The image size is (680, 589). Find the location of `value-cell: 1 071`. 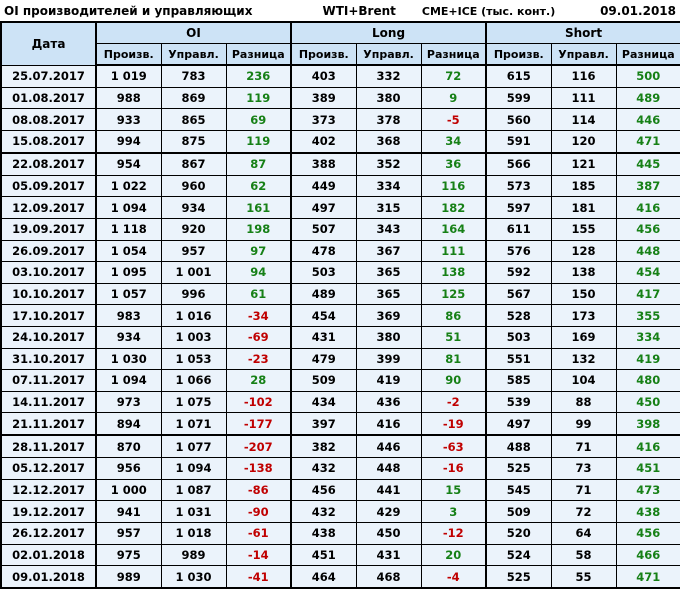

value-cell: 1 071 is located at coordinates (193, 424).